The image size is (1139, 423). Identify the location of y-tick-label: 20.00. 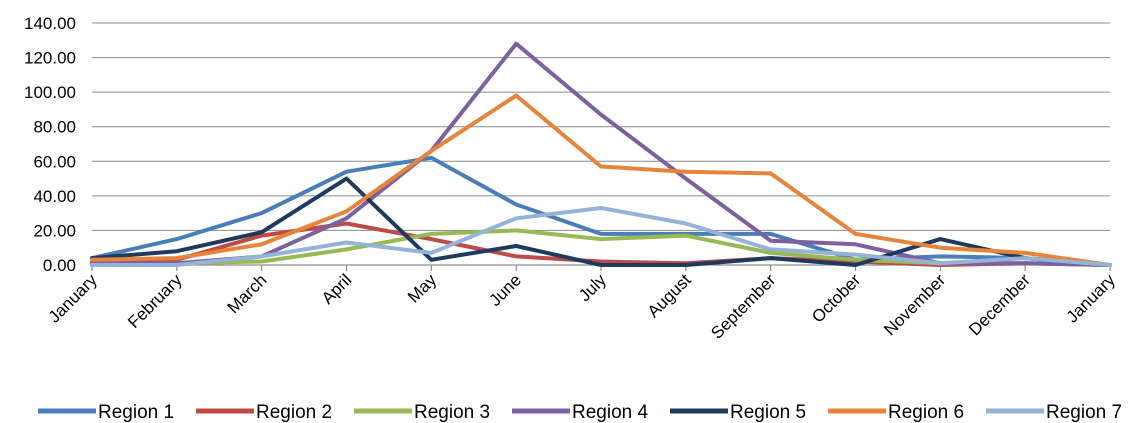
(54, 230).